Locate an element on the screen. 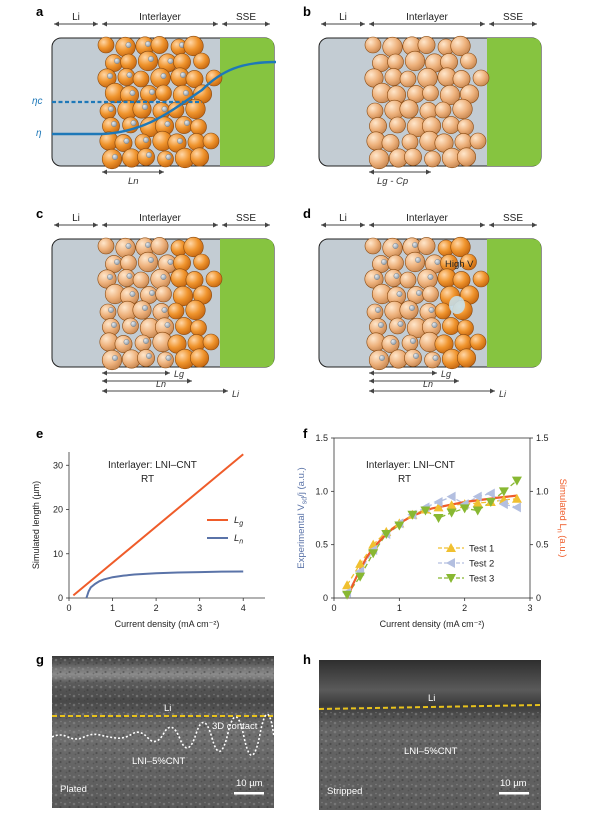 This screenshot has width=589, height=817. panel-label-a: a is located at coordinates (40, 11).